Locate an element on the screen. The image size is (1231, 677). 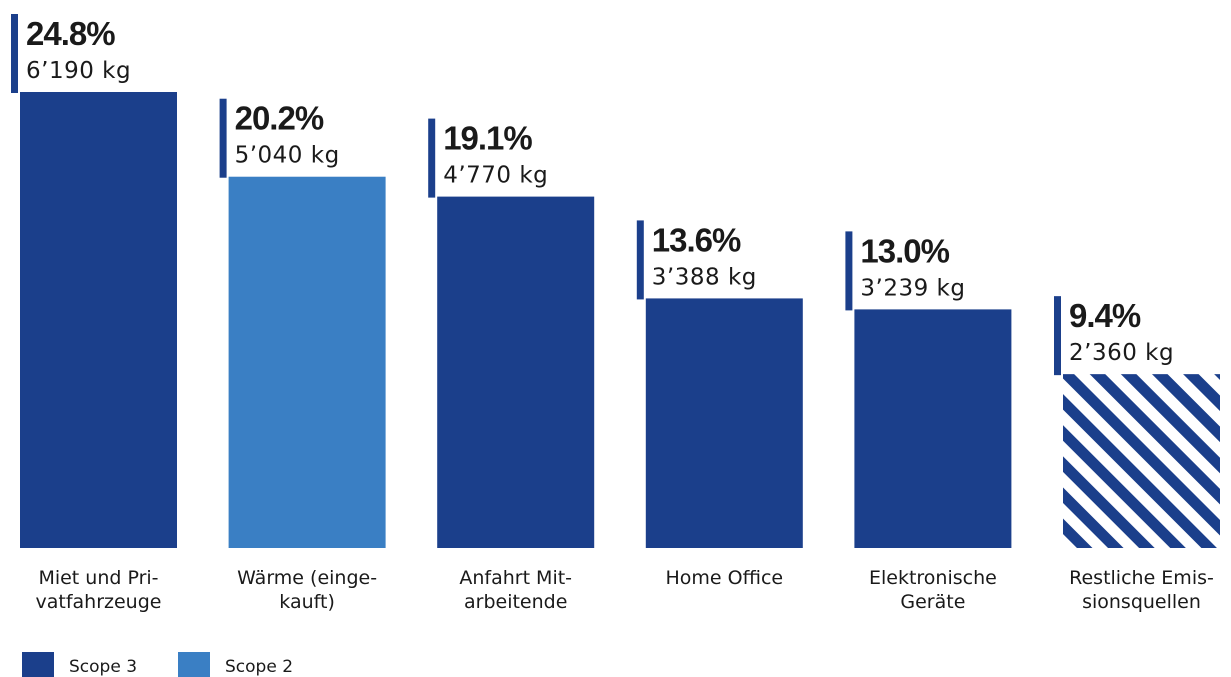
category-label: sionsquellen is located at coordinates (1141, 602).